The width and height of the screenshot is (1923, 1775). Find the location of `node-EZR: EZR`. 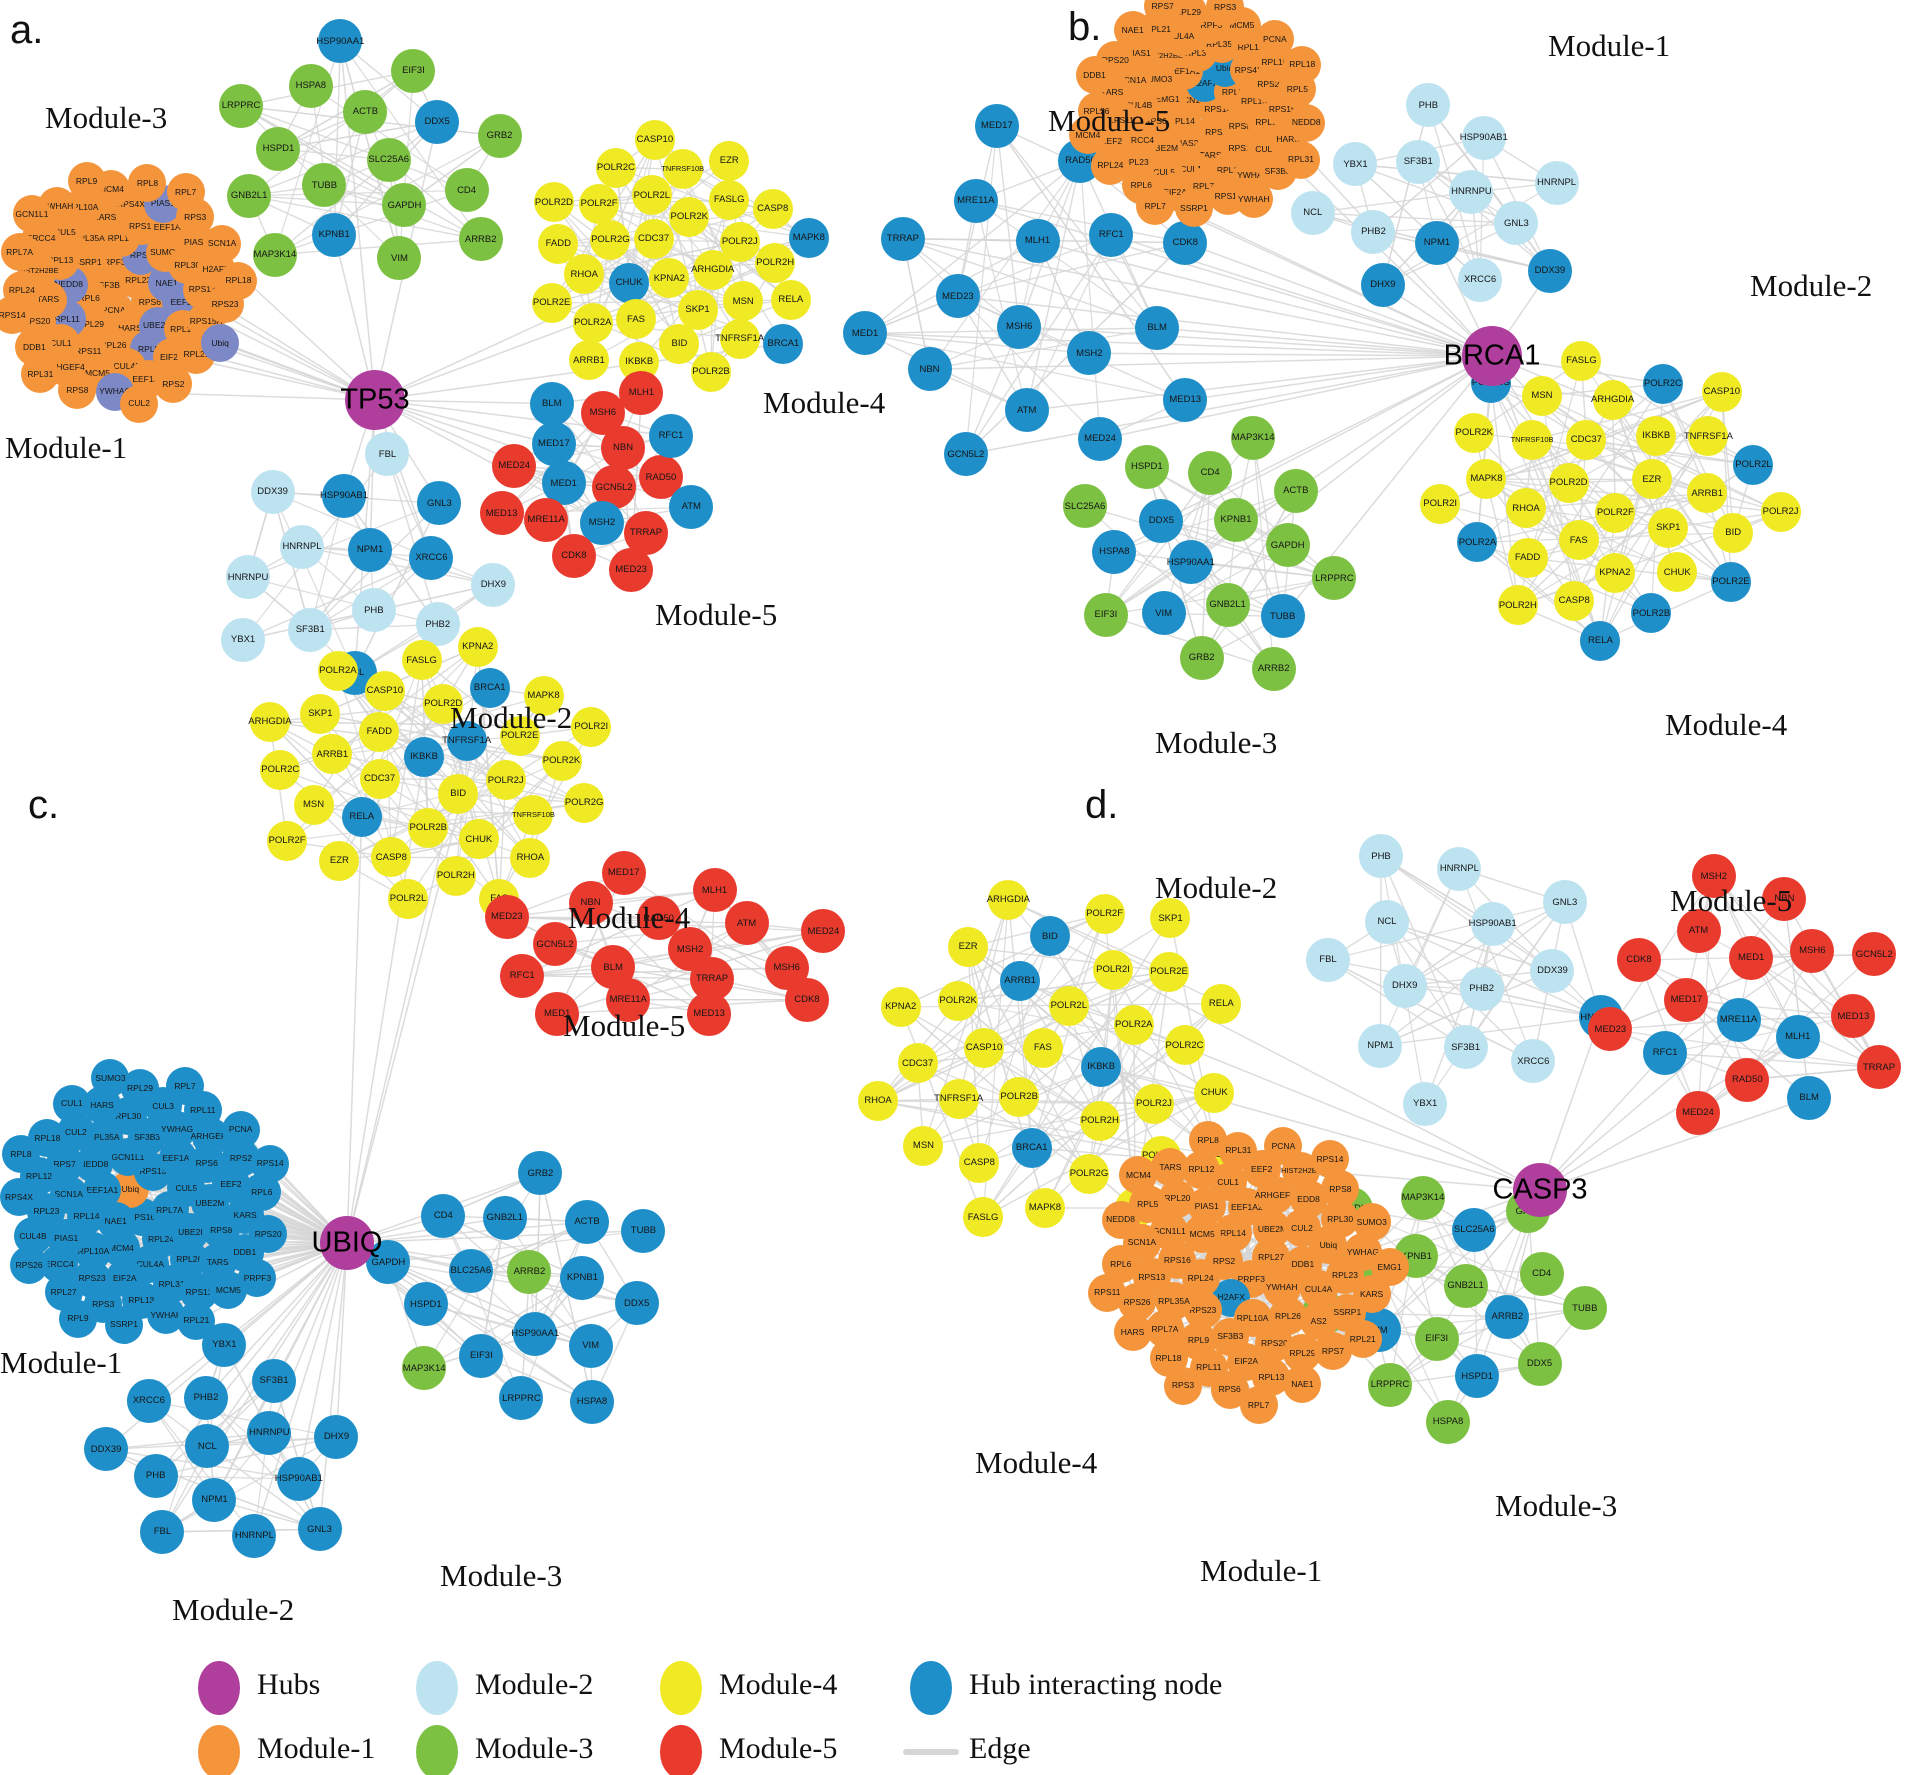

node-EZR: EZR is located at coordinates (339, 860).